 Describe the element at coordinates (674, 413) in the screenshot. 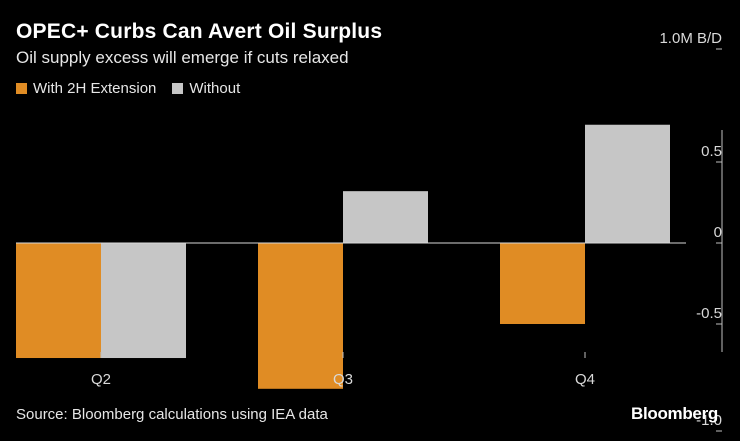

I see `bloomberg-logo: Bloomberg` at that location.